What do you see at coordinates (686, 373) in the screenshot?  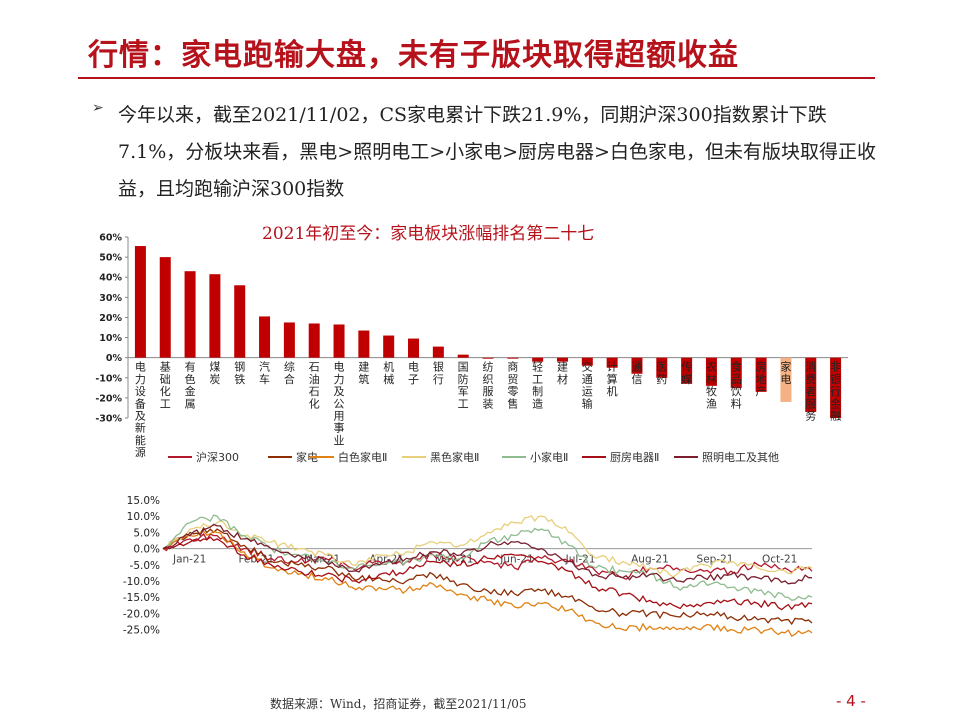 I see `bar-category-label: 传媒` at bounding box center [686, 373].